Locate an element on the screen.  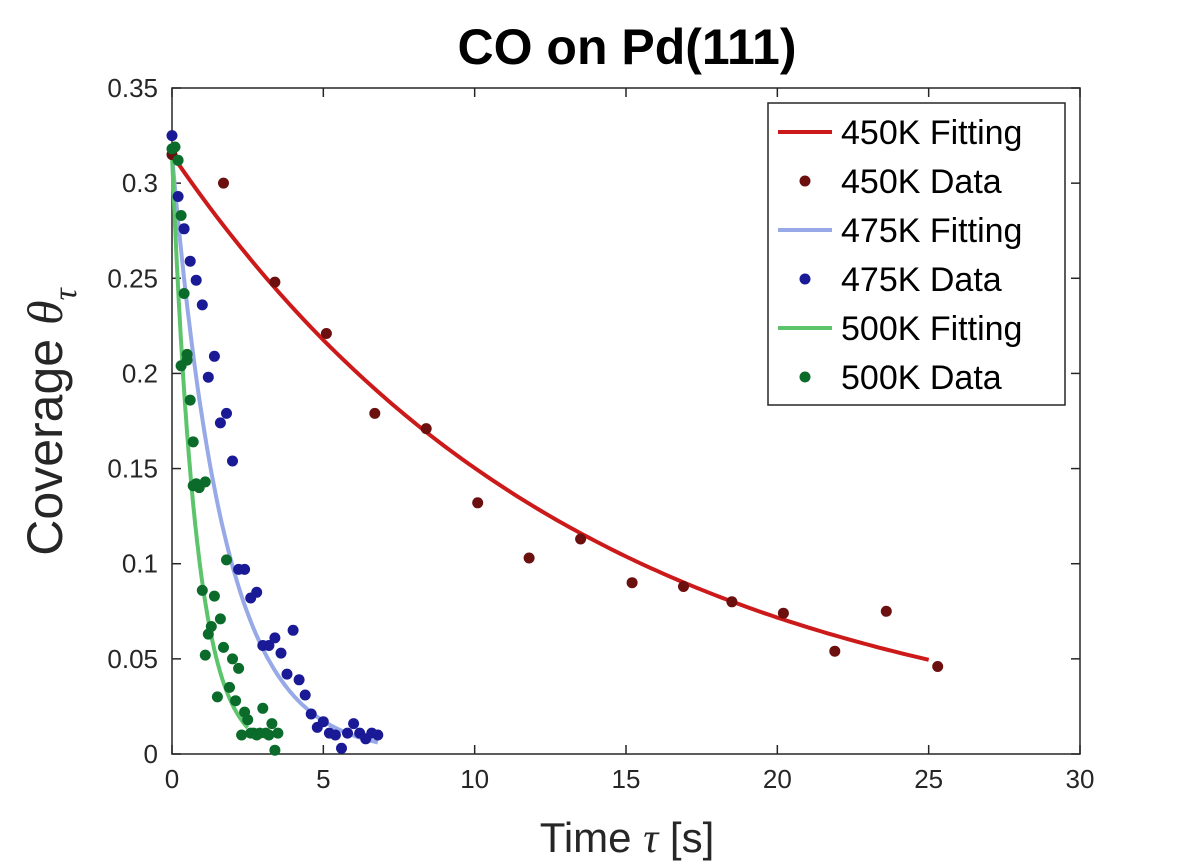
x-tick-label: 5 is located at coordinates (323, 779).